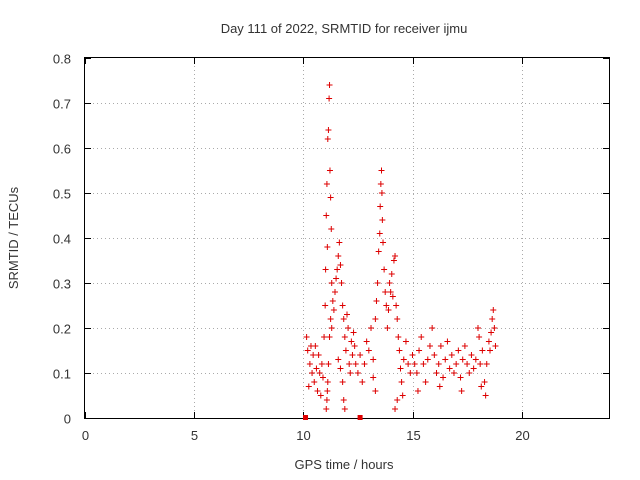  What do you see at coordinates (413, 435) in the screenshot?
I see `x-tick-label: 15` at bounding box center [413, 435].